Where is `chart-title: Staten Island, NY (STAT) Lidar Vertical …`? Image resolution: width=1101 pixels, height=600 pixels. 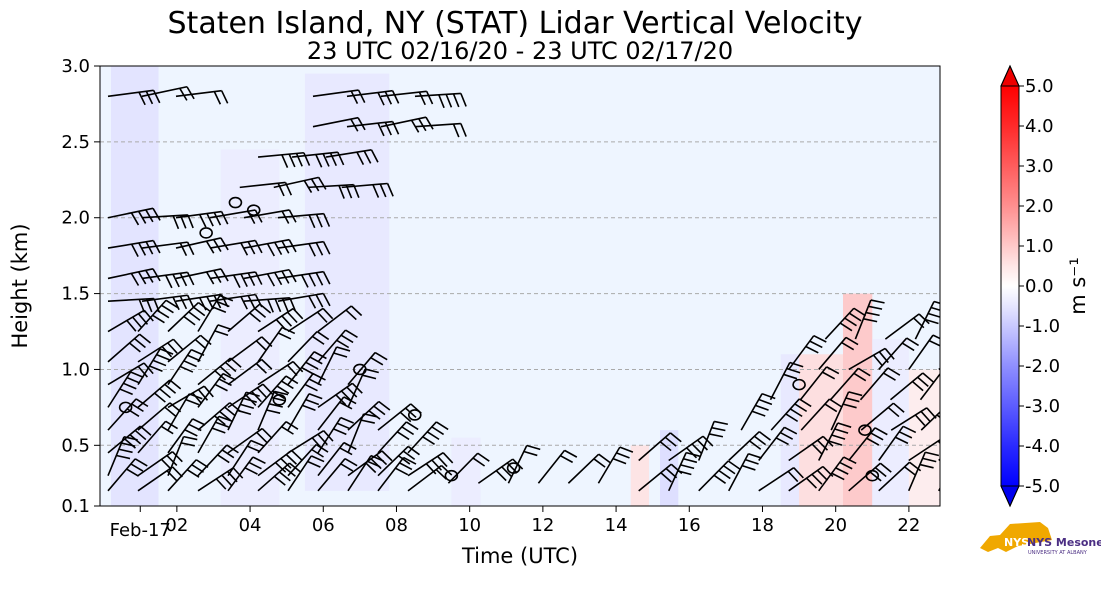
chart-title: Staten Island, NY (STAT) Lidar Vertical … is located at coordinates (515, 23).